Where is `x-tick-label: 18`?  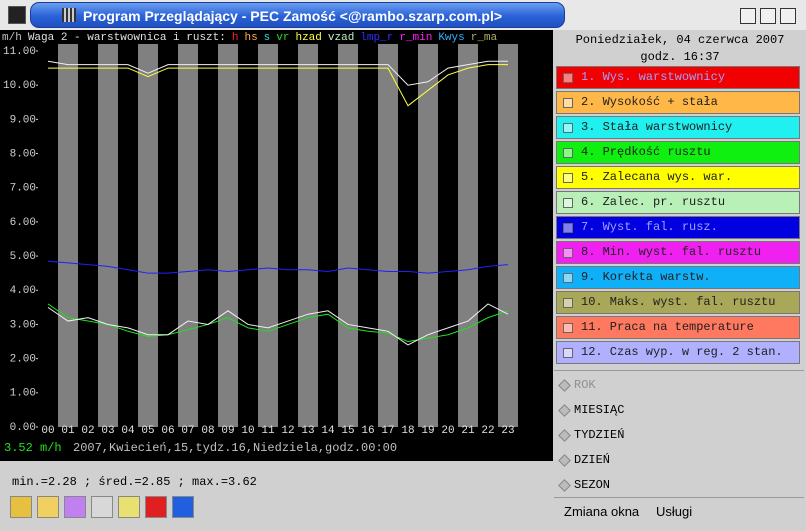 x-tick-label: 18 is located at coordinates (407, 431).